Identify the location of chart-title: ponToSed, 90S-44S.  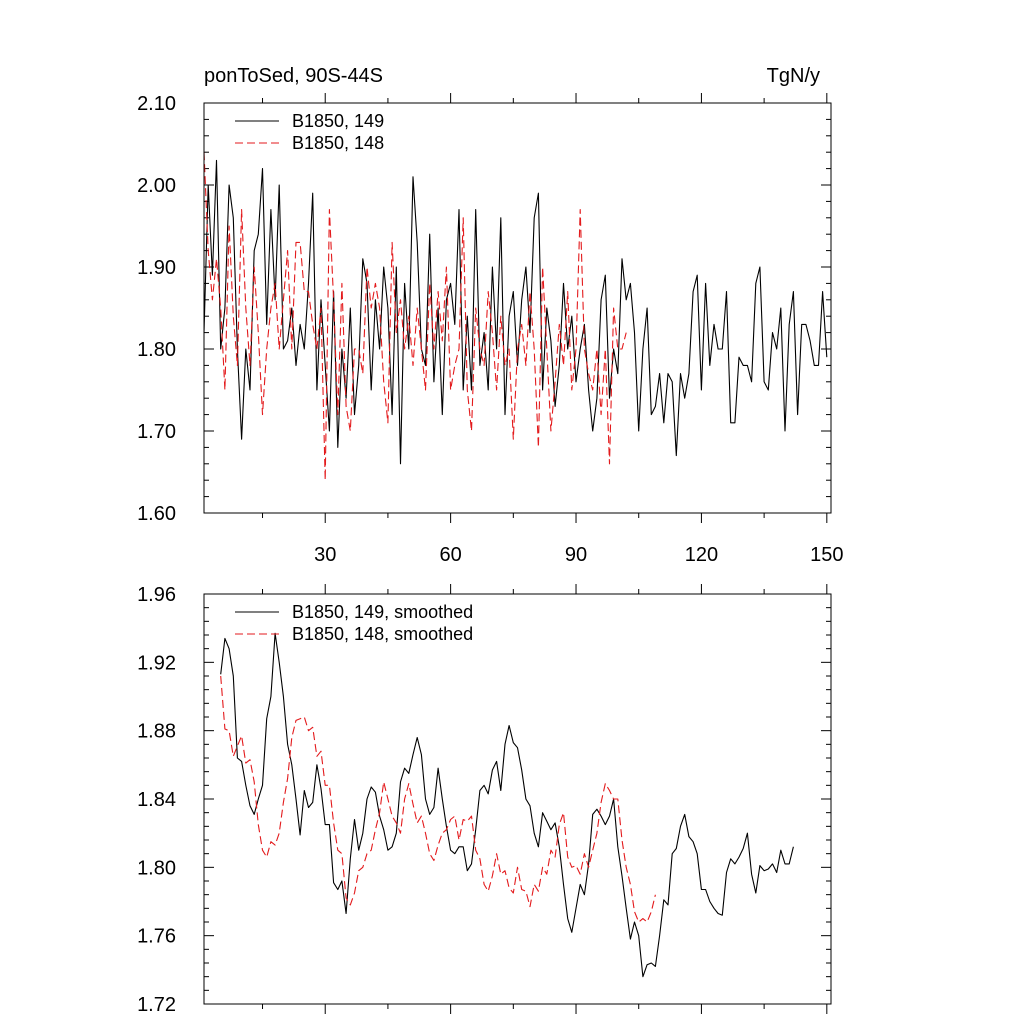
(293, 76).